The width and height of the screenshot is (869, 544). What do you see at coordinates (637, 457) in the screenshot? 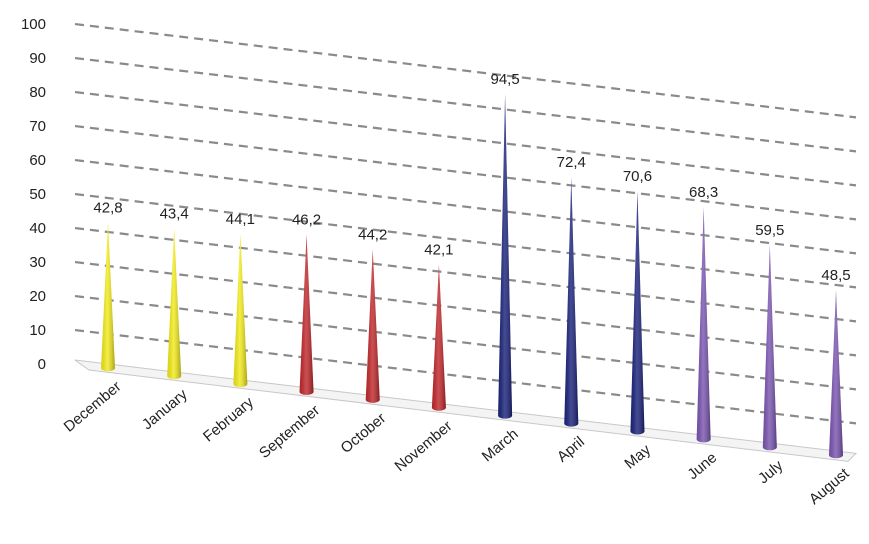
I see `x-tick-label: May` at bounding box center [637, 457].